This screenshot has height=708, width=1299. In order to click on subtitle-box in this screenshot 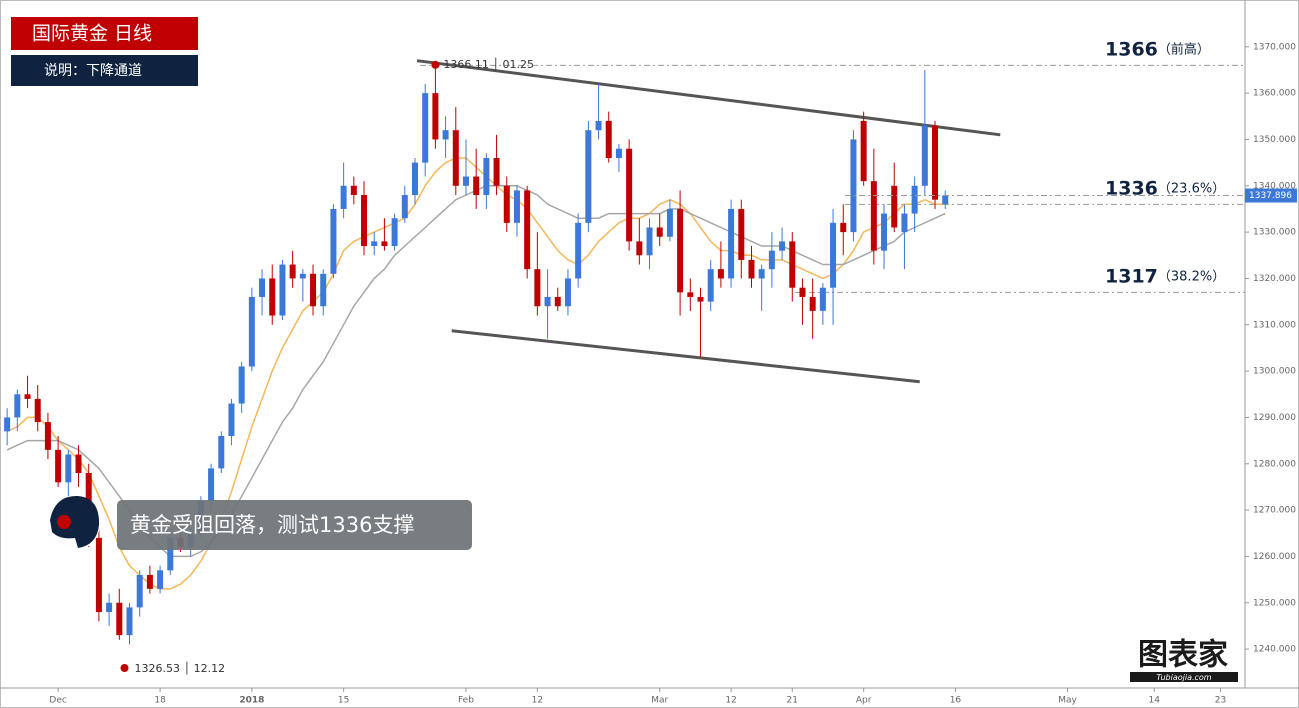, I will do `click(104, 70)`.